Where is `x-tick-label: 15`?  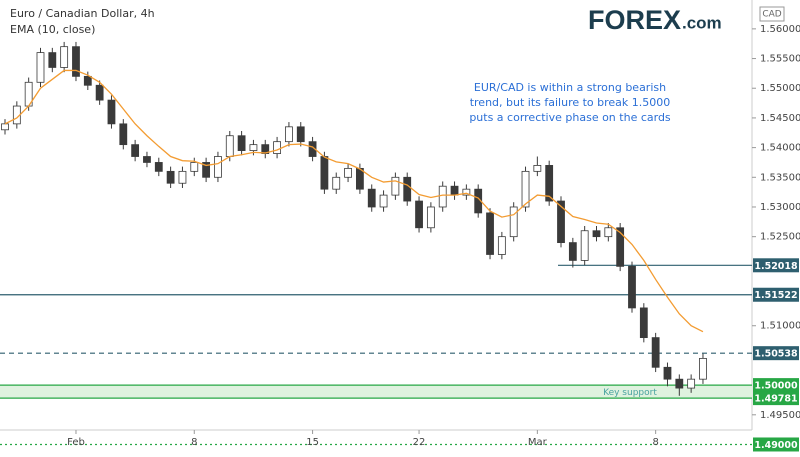 x-tick-label: 15 is located at coordinates (312, 442).